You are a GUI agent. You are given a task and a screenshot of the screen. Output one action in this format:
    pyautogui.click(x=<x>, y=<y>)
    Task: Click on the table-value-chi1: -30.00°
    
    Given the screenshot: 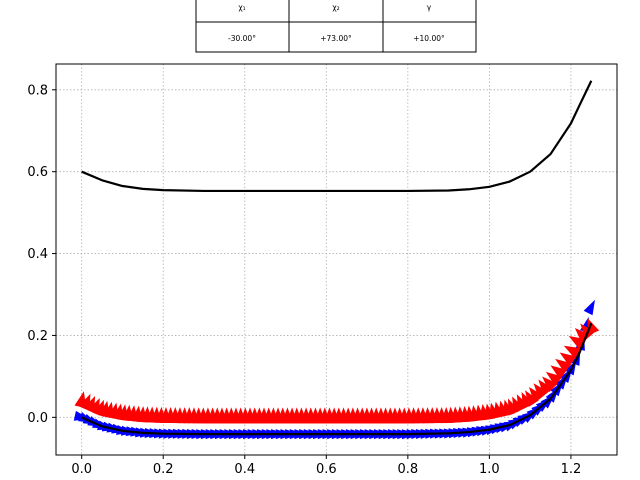 What is the action you would take?
    pyautogui.click(x=242, y=38)
    